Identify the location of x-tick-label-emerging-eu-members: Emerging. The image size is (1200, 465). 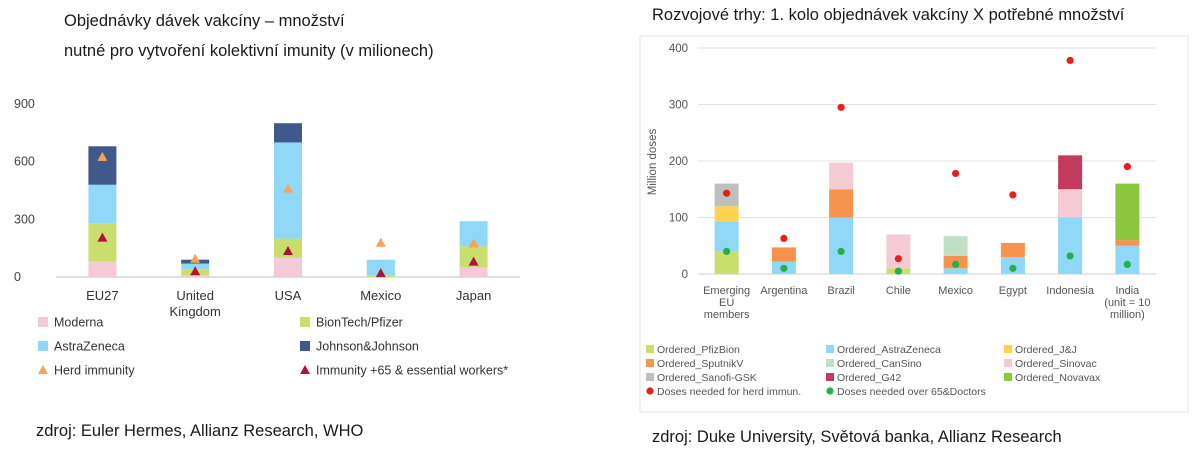
(726, 291).